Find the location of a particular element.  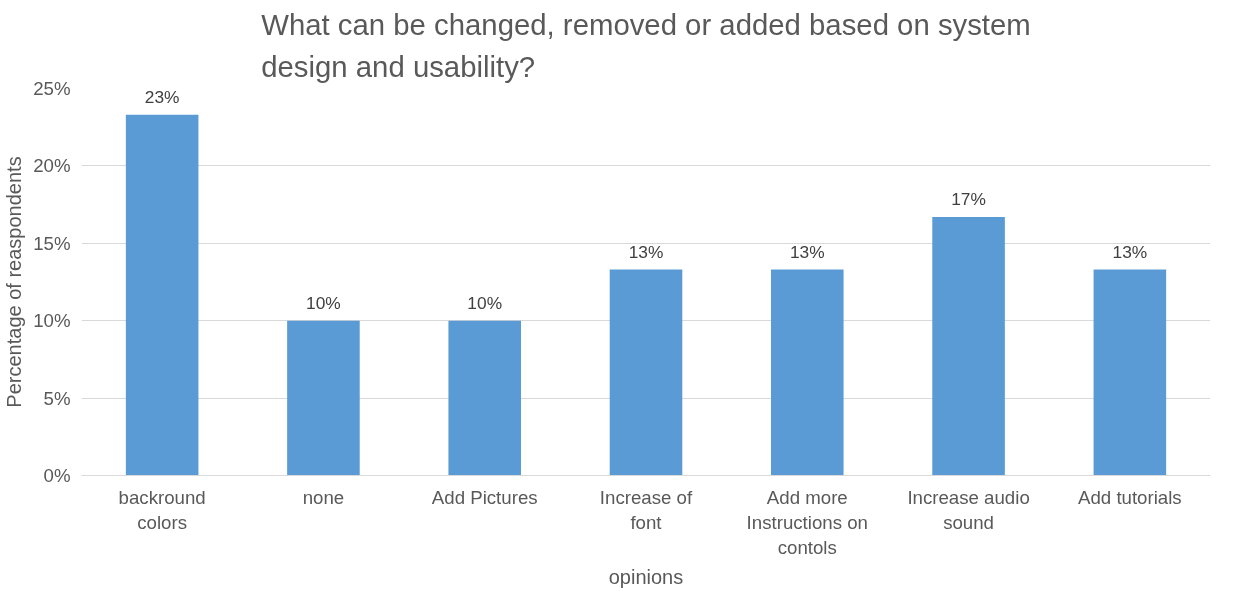

x-tick-label: backround colors is located at coordinates (162, 509).